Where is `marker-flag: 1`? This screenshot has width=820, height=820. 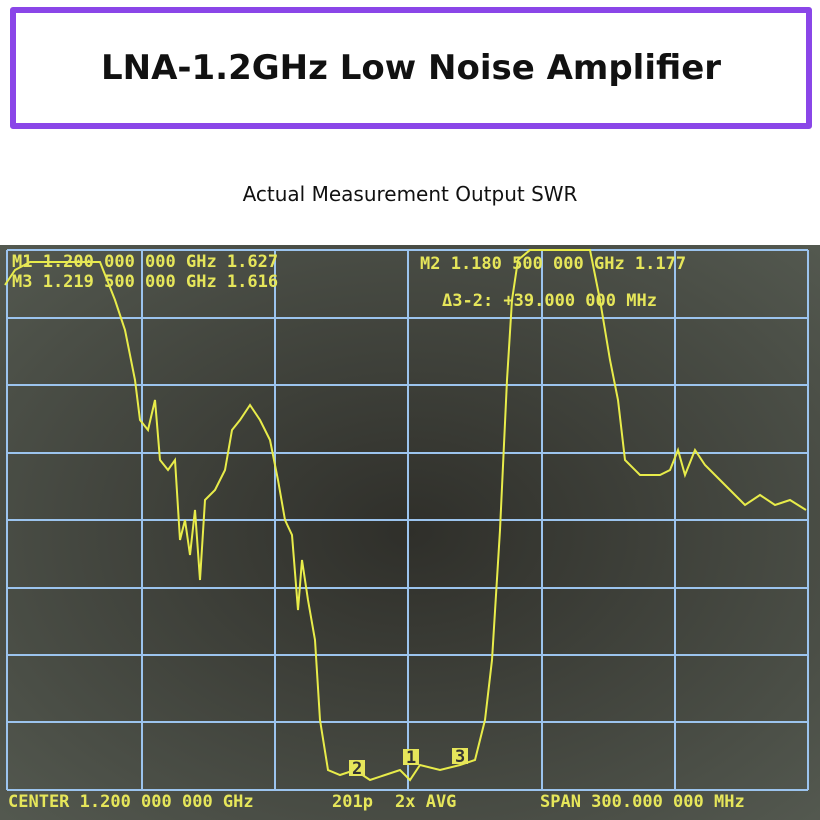
marker-flag: 1 is located at coordinates (411, 758).